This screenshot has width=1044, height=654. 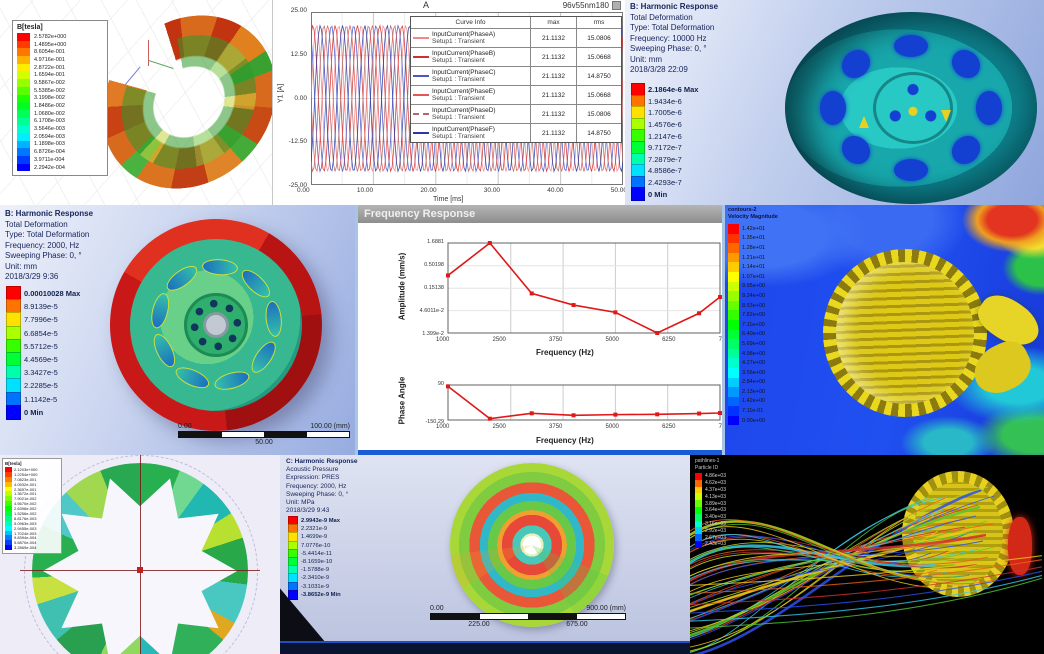 I want to click on legend-row: 1.3672e-001, so click(x=32, y=493).